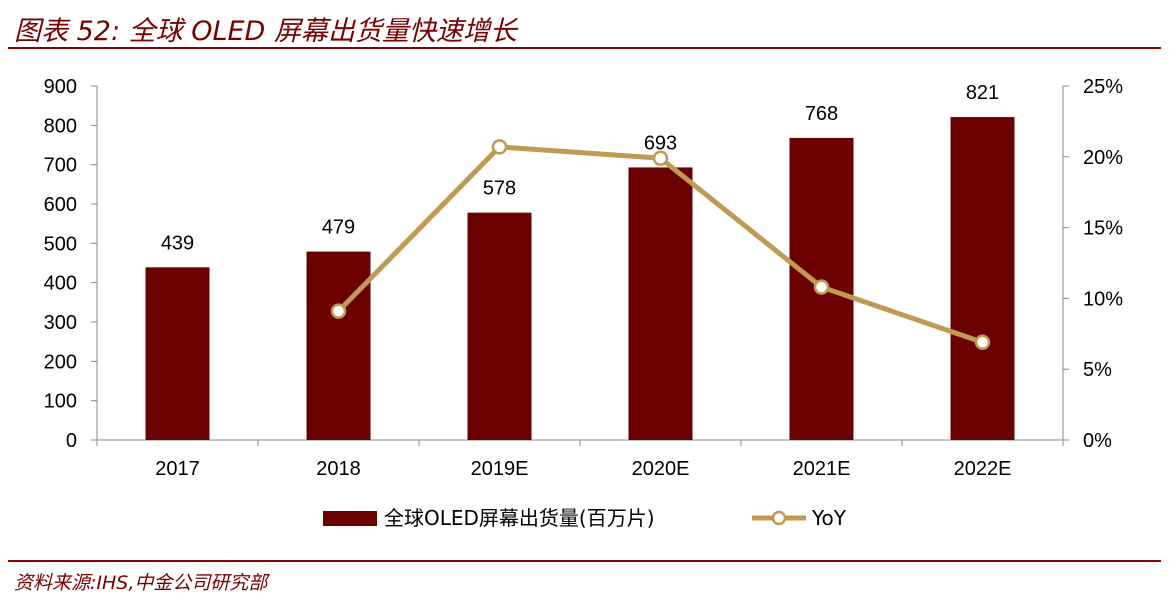  I want to click on y-left-tick-label: 400, so click(60, 284).